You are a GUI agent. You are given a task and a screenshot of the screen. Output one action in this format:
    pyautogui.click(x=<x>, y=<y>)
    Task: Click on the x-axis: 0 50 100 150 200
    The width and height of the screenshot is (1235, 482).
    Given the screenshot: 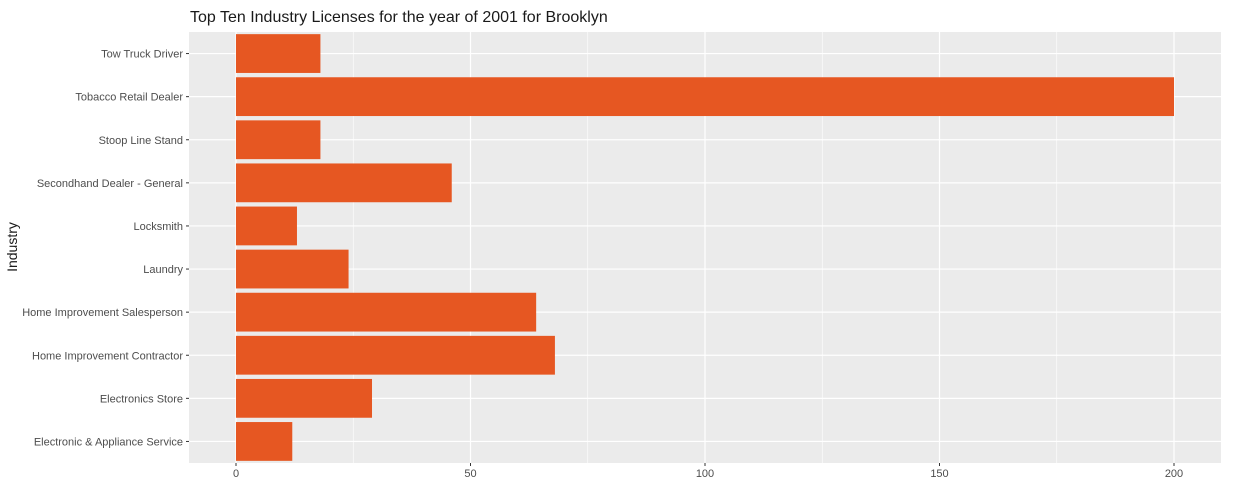 What is the action you would take?
    pyautogui.click(x=708, y=471)
    